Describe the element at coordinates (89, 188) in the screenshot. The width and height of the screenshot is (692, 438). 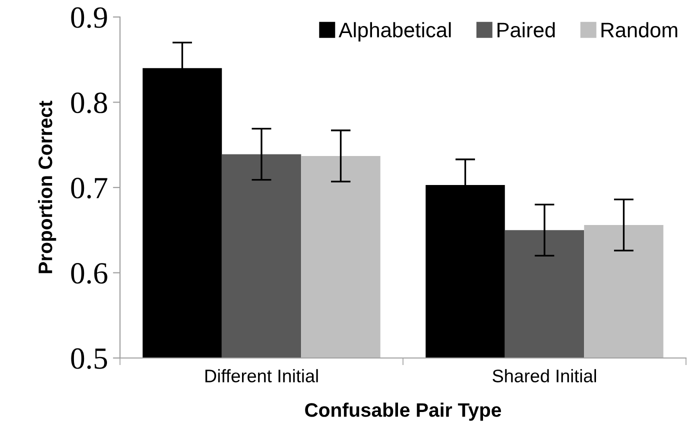
I see `y-tick-label: 0.7` at that location.